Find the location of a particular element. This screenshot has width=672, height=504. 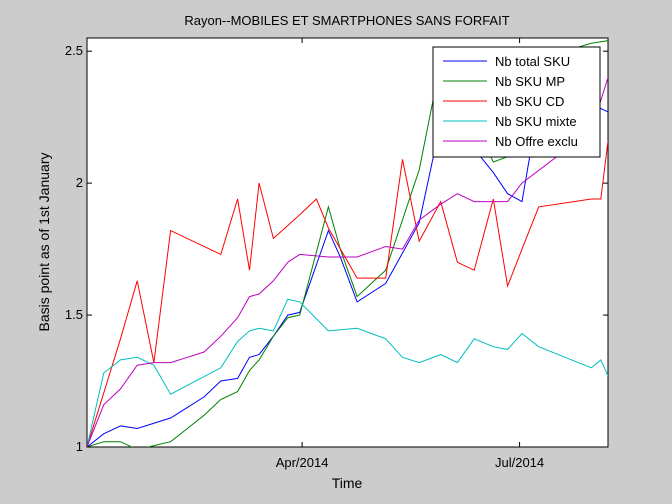

x-axis-label: Time is located at coordinates (347, 483).